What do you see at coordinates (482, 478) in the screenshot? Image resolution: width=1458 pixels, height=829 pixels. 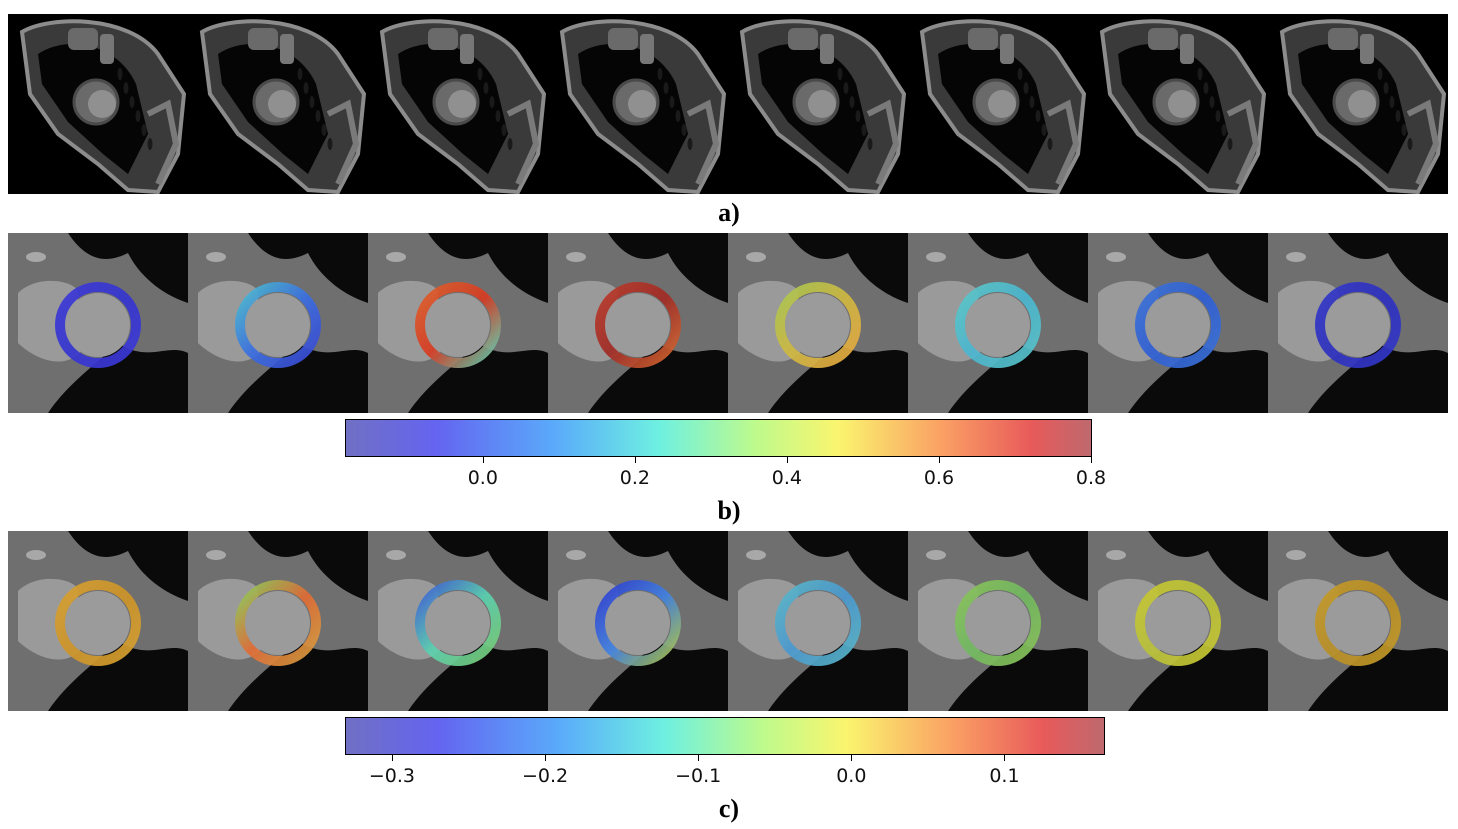 I see `colorbar-b-tick-label: 0.0` at bounding box center [482, 478].